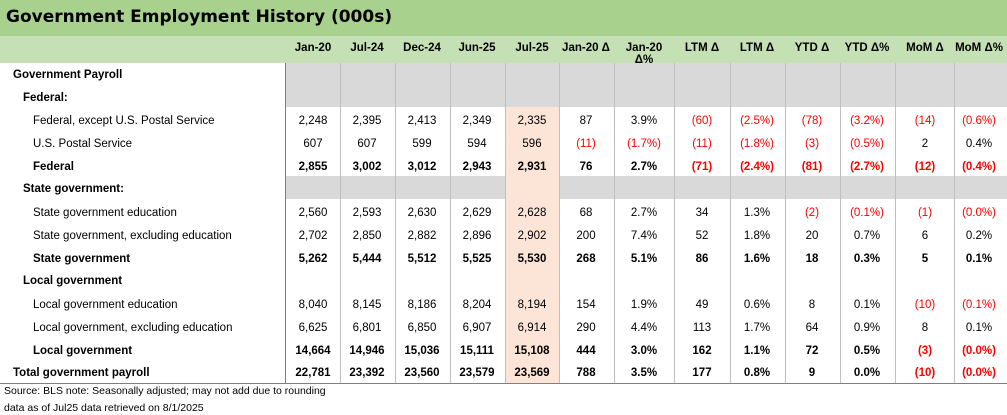 The image size is (1007, 415). I want to click on column-header: Jan-20 Δ%, so click(644, 54).